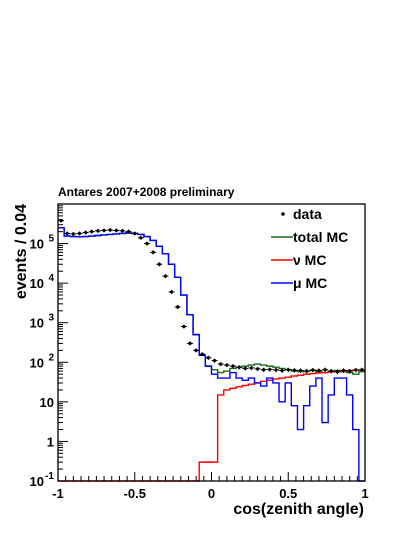  Describe the element at coordinates (307, 214) in the screenshot. I see `legend-label: data` at that location.